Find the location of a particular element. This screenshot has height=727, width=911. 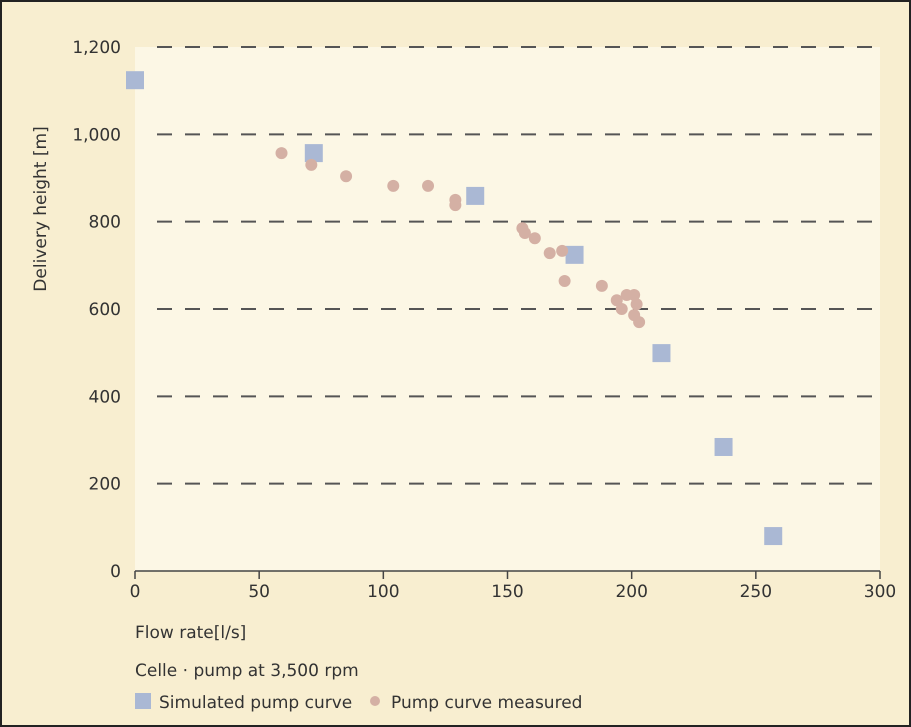

x-tick-label: 250 is located at coordinates (756, 592).